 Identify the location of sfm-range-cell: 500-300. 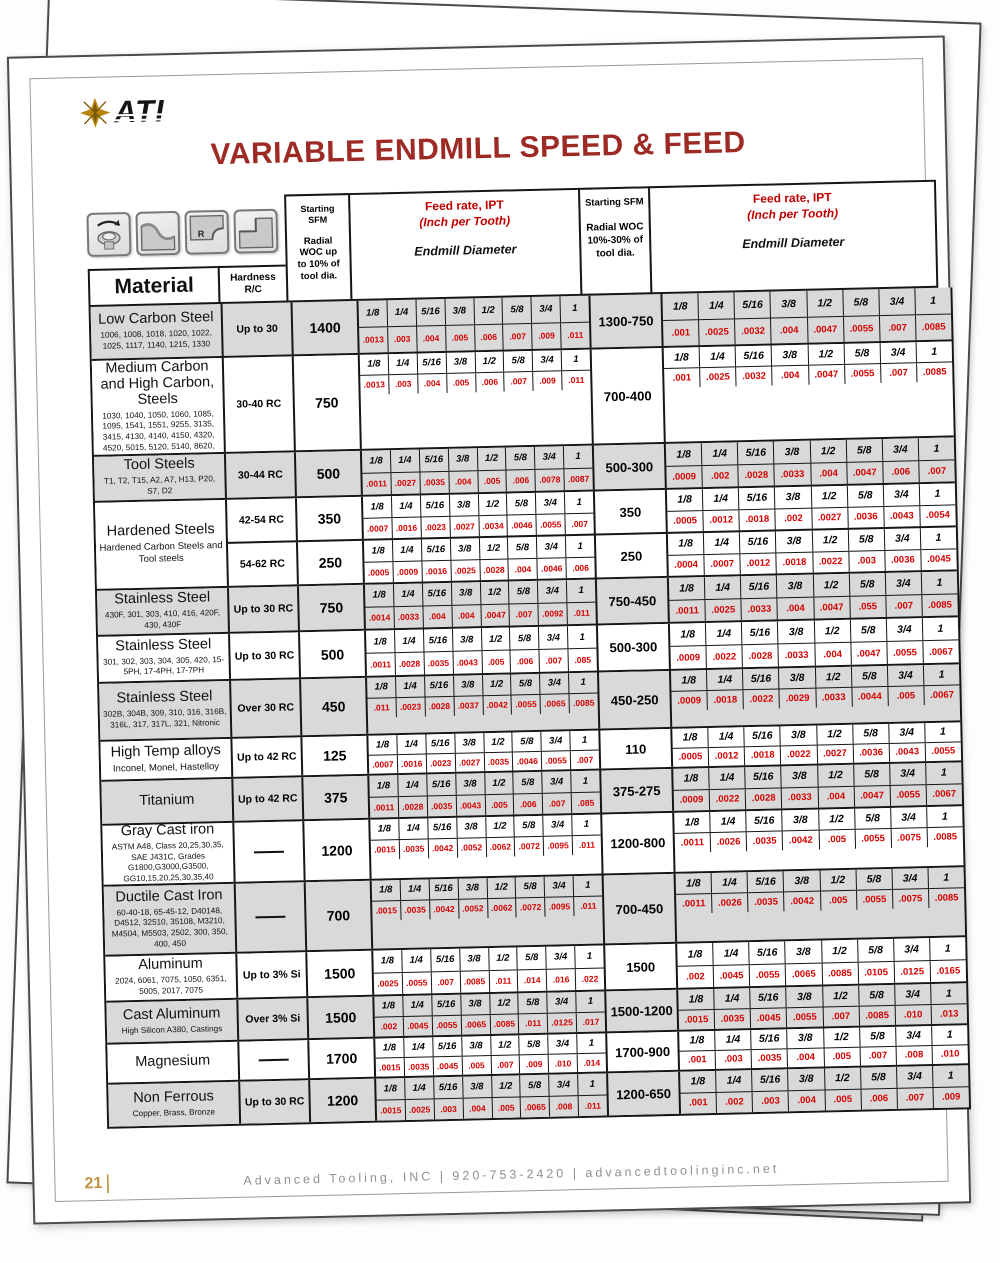
(634, 647).